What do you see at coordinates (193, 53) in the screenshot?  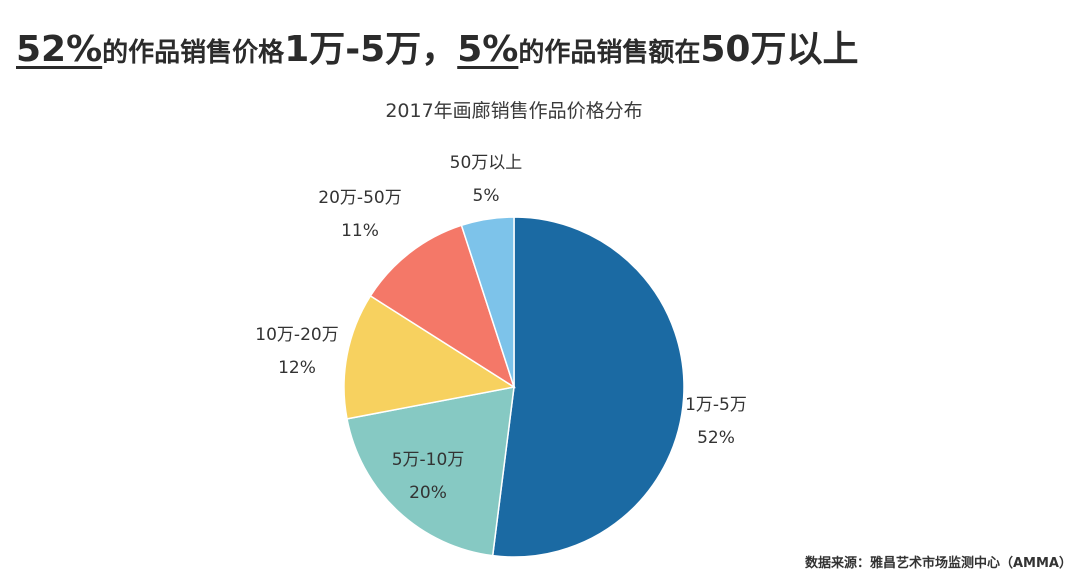 I see `headline-text-1: 的作品销售价格` at bounding box center [193, 53].